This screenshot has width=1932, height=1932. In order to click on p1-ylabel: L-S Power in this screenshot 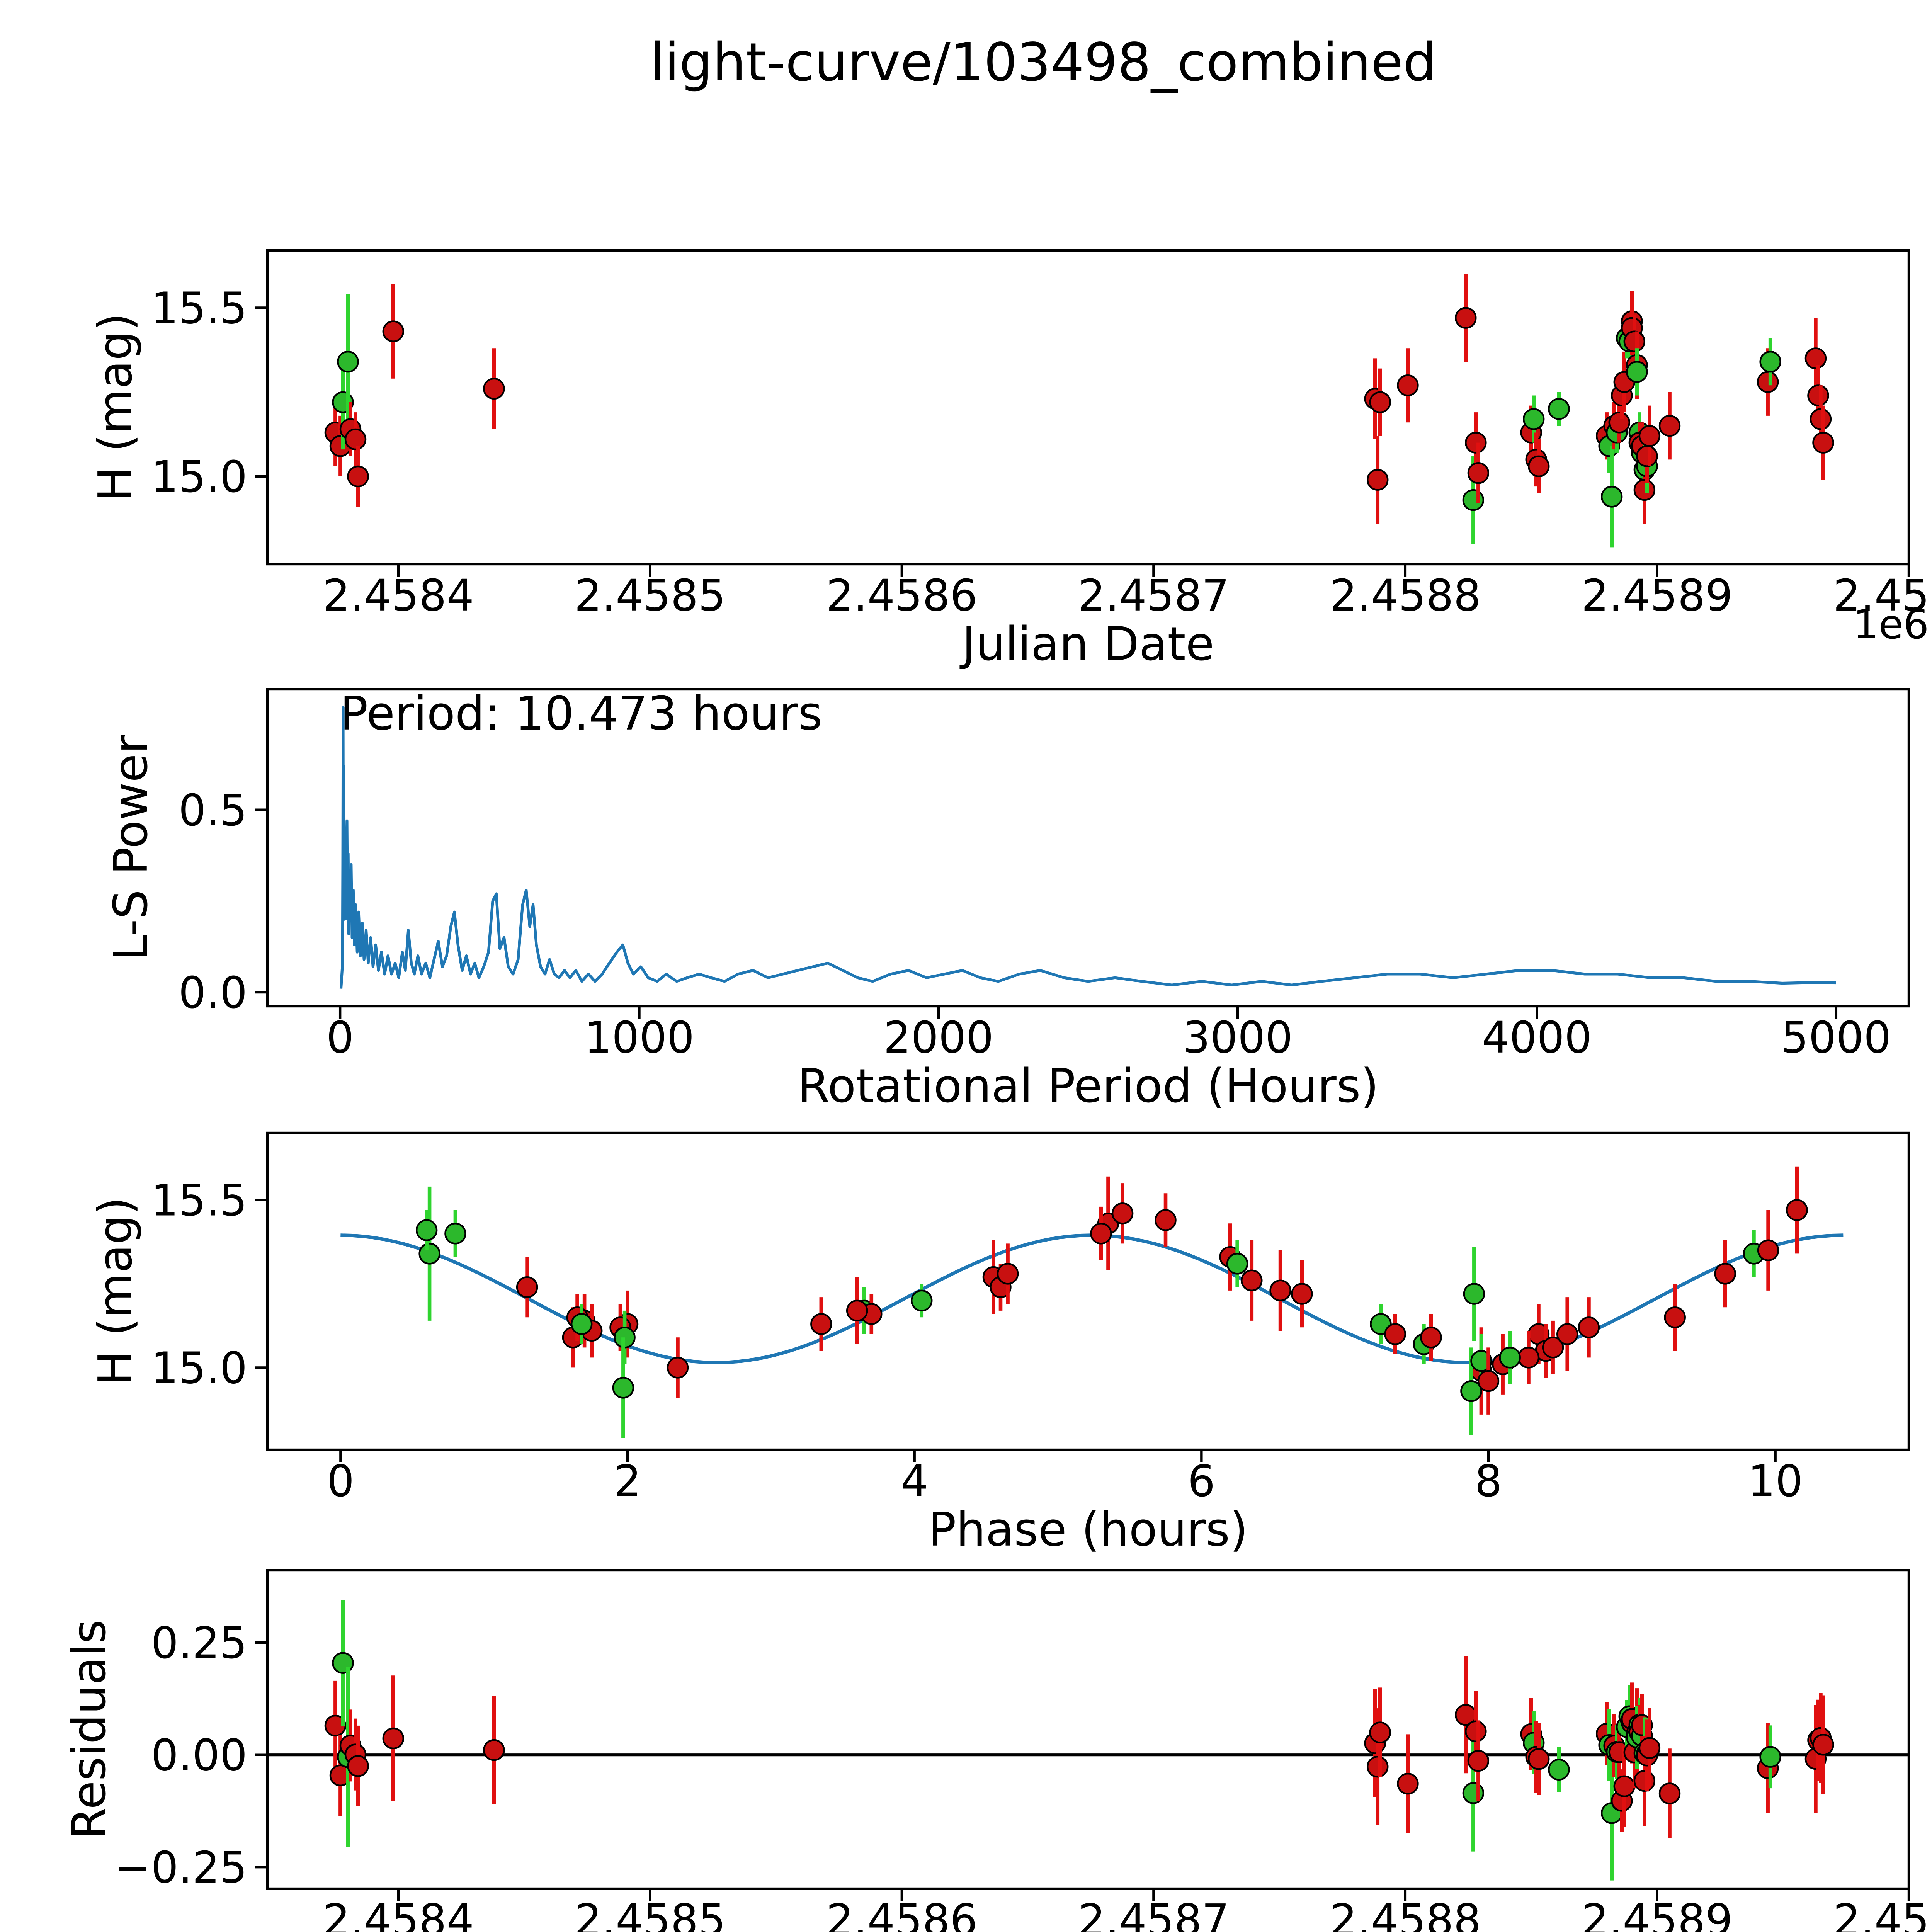, I will do `click(131, 848)`.